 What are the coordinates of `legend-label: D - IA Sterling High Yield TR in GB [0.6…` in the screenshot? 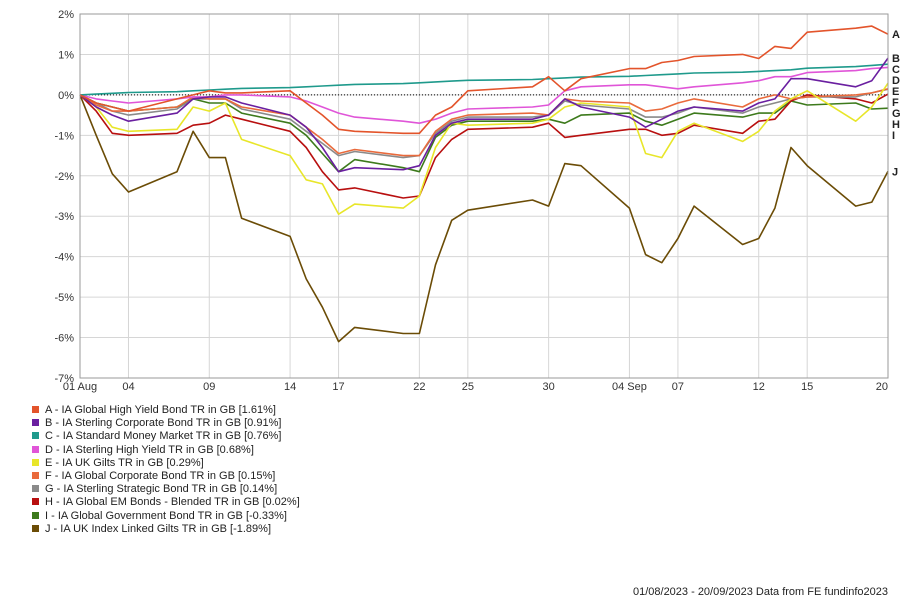 It's located at (149, 449).